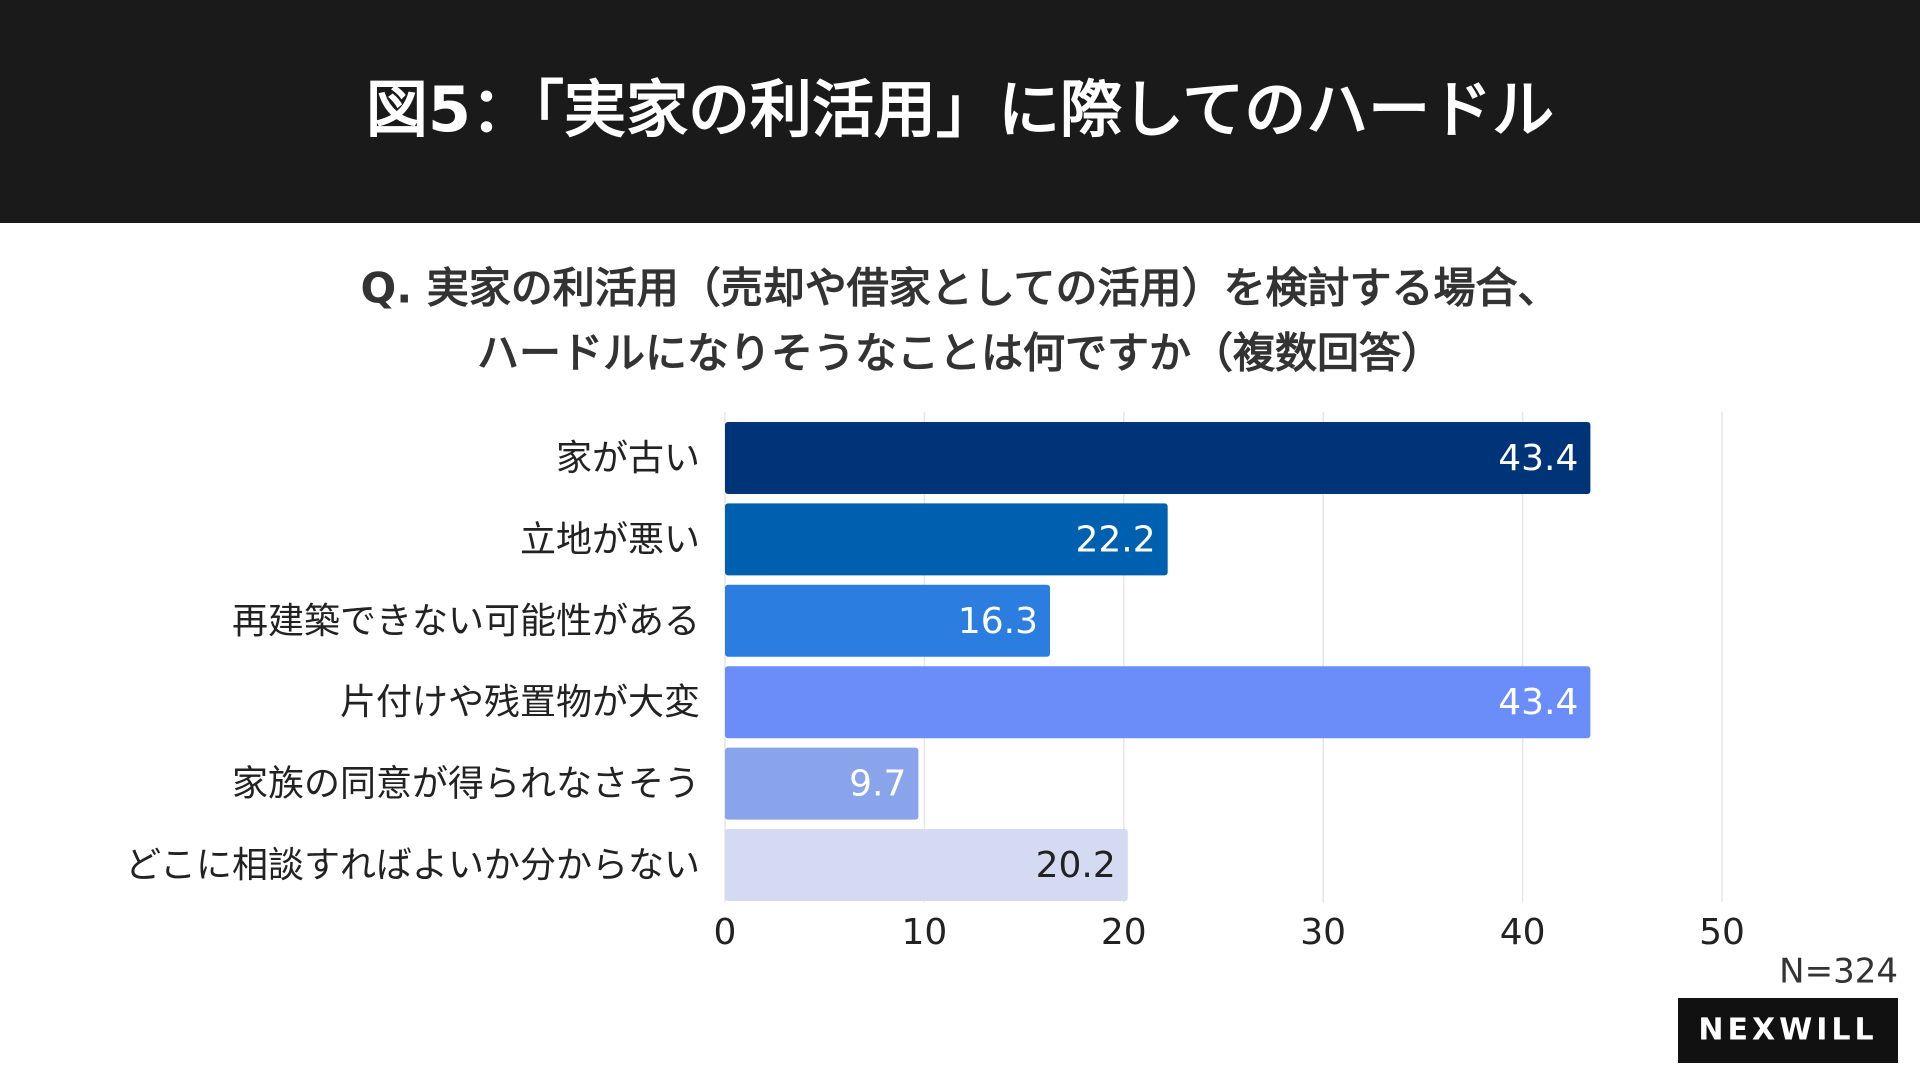  What do you see at coordinates (412, 865) in the screenshot?
I see `y-tick-label: どこに相談すればよいか分からない` at bounding box center [412, 865].